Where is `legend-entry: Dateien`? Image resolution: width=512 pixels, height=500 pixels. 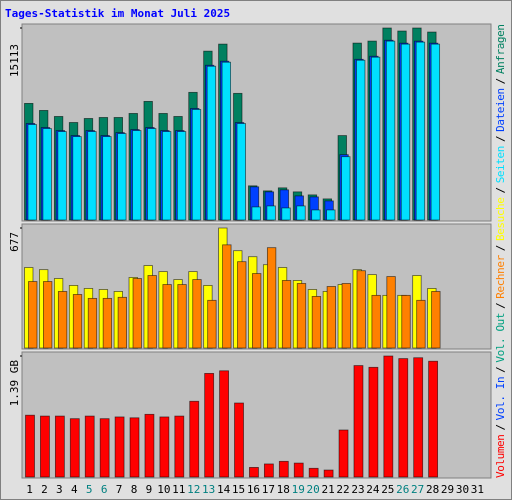 legend-entry: Dateien is located at coordinates (500, 110).